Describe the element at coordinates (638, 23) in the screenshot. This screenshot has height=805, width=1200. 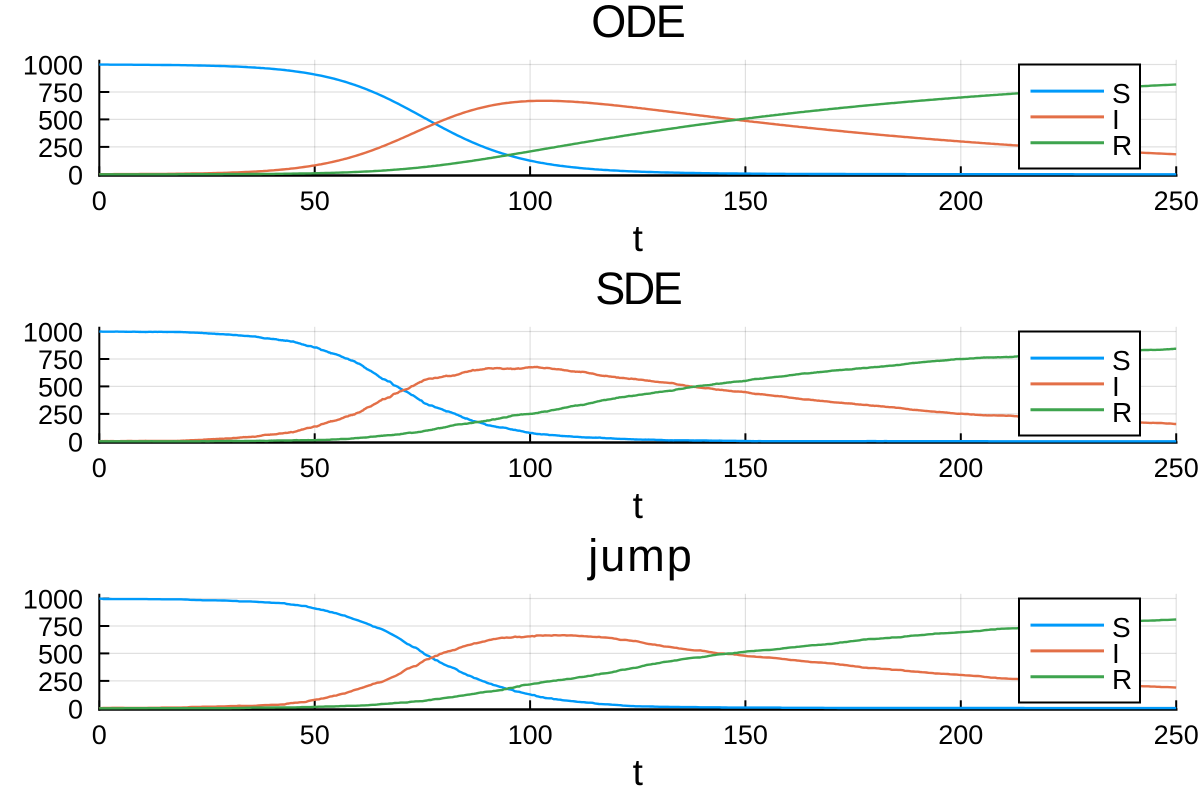
I see `svg-text: ODE` at that location.